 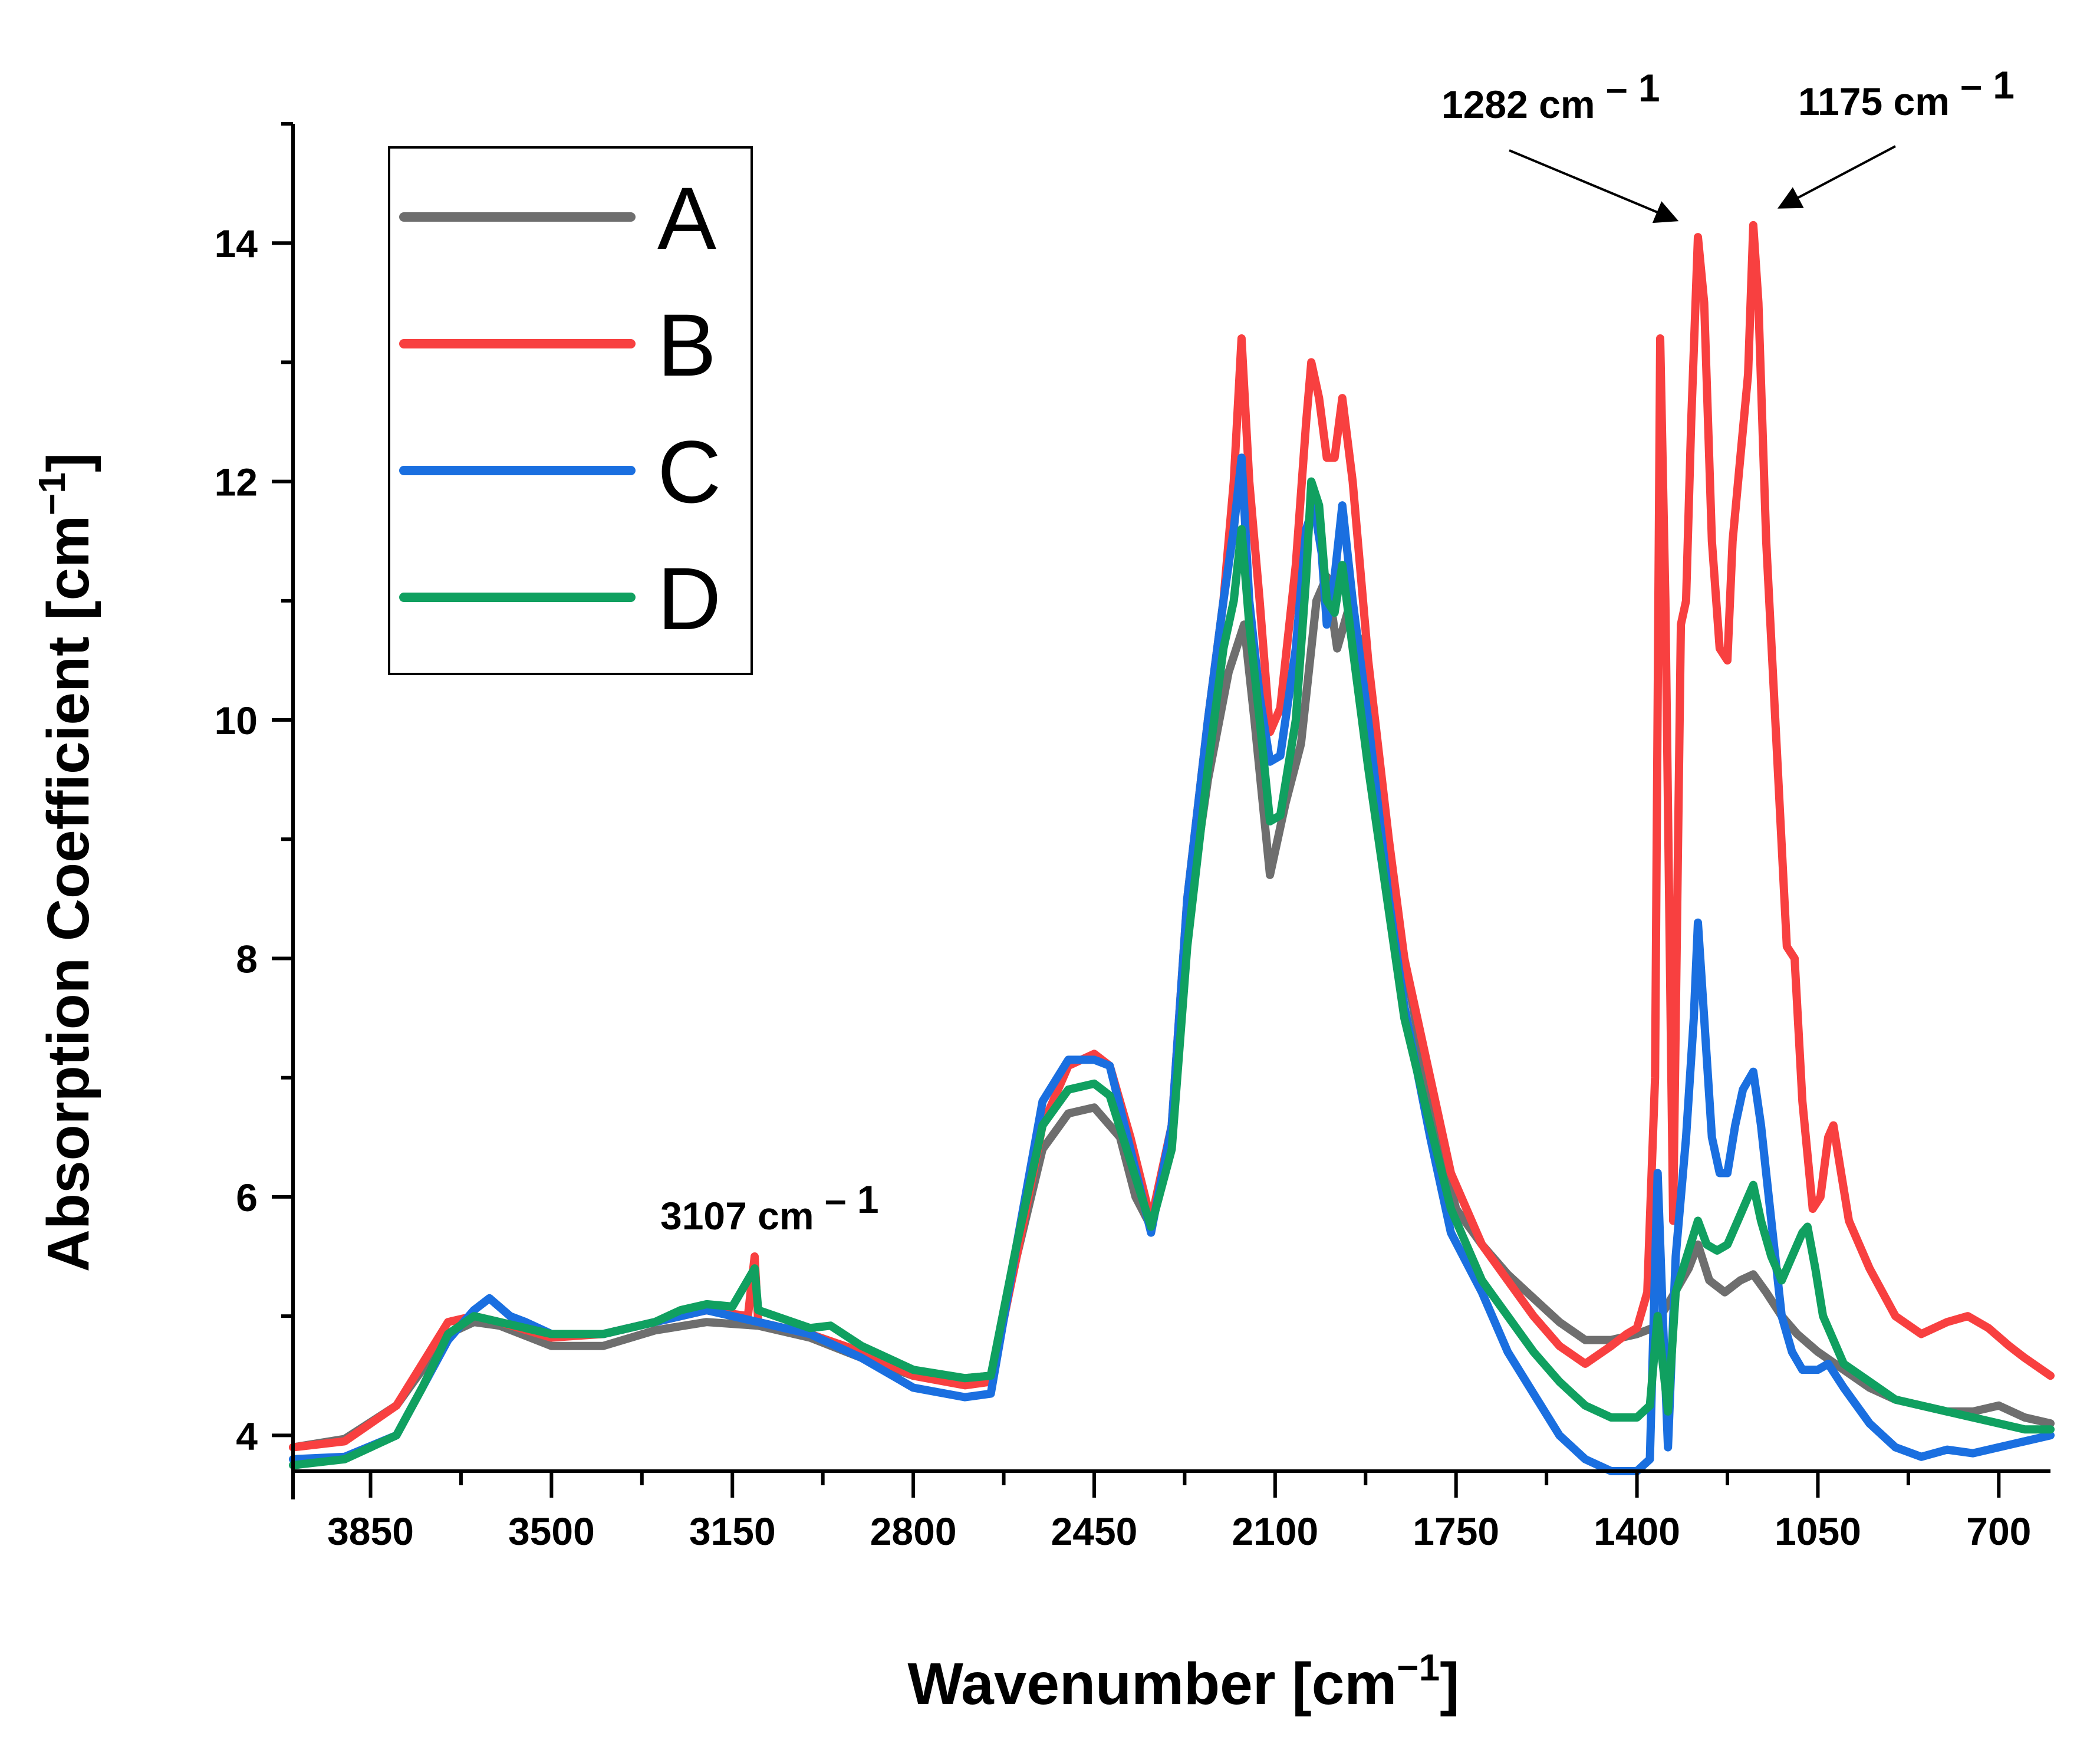 I want to click on x-tick-label: 2100, so click(x=1275, y=1531).